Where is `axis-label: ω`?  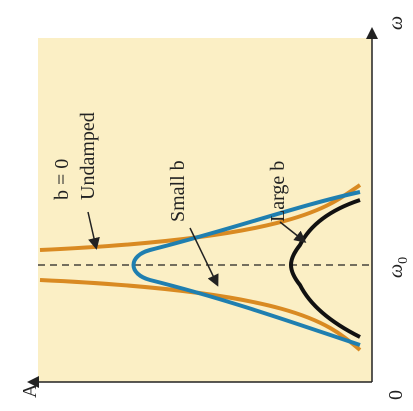
axis-label: ω is located at coordinates (396, 23).